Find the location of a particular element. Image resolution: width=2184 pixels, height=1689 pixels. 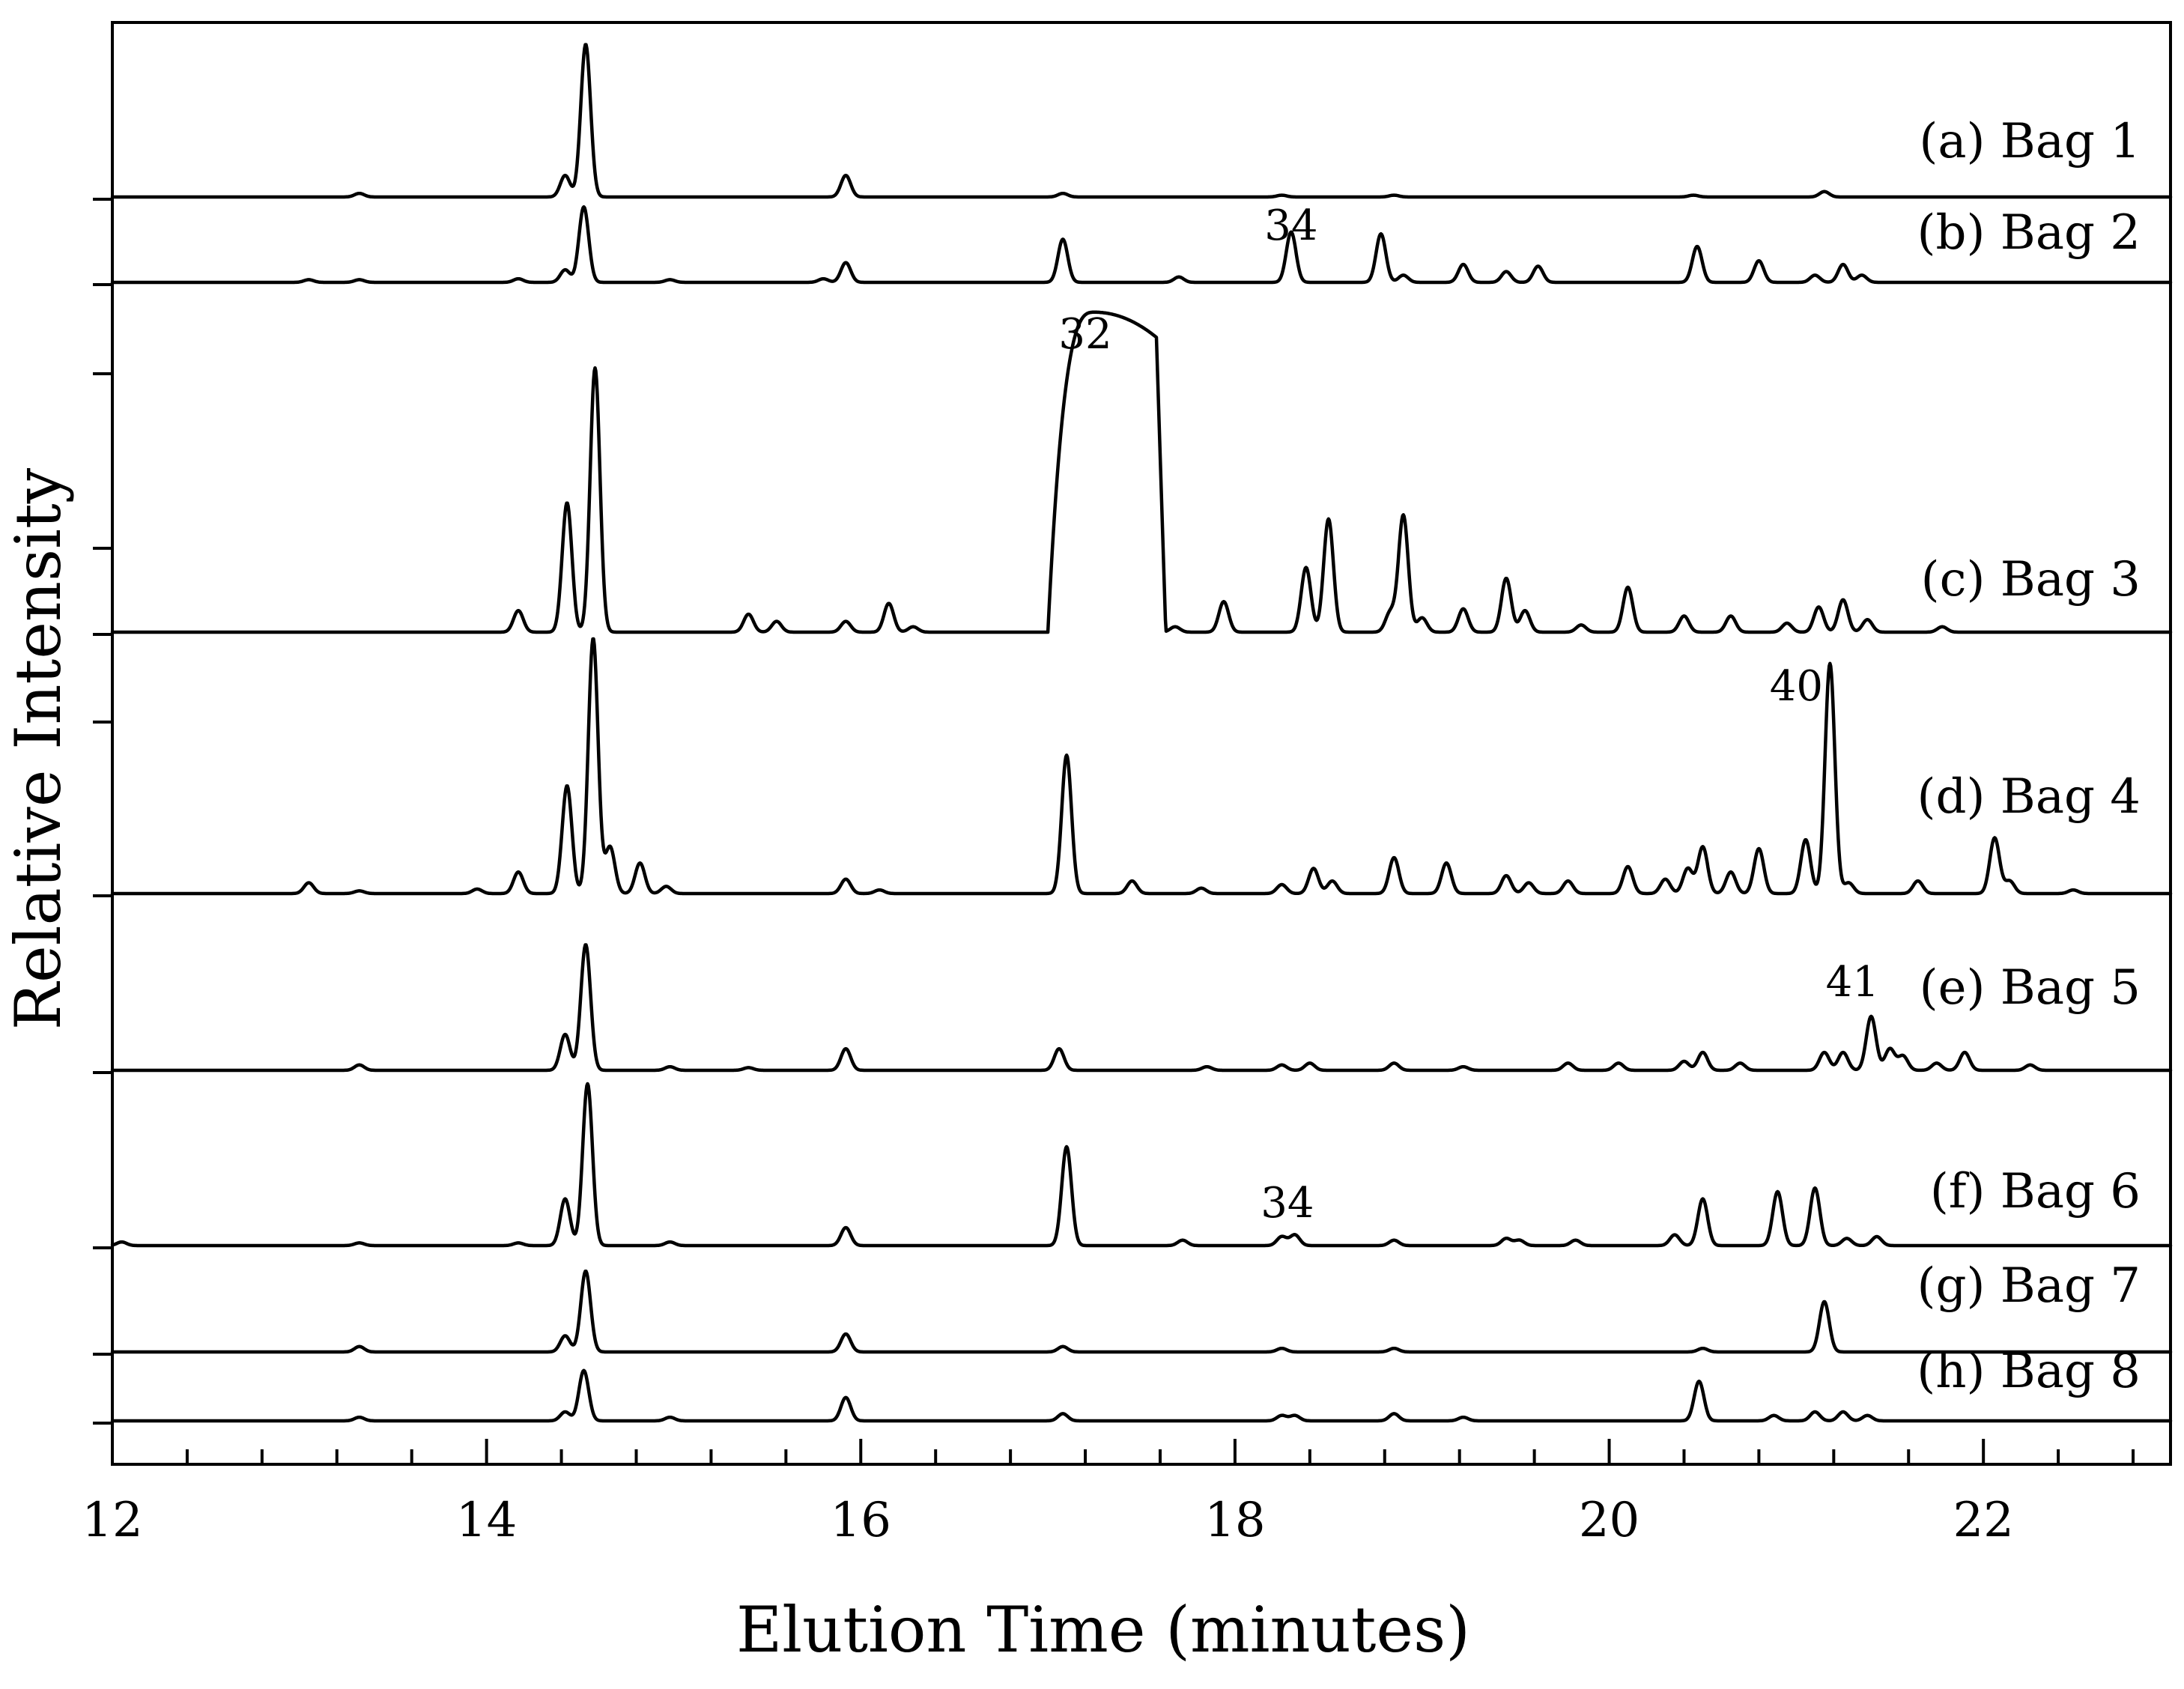

x-tick-label: 16 is located at coordinates (861, 1520).